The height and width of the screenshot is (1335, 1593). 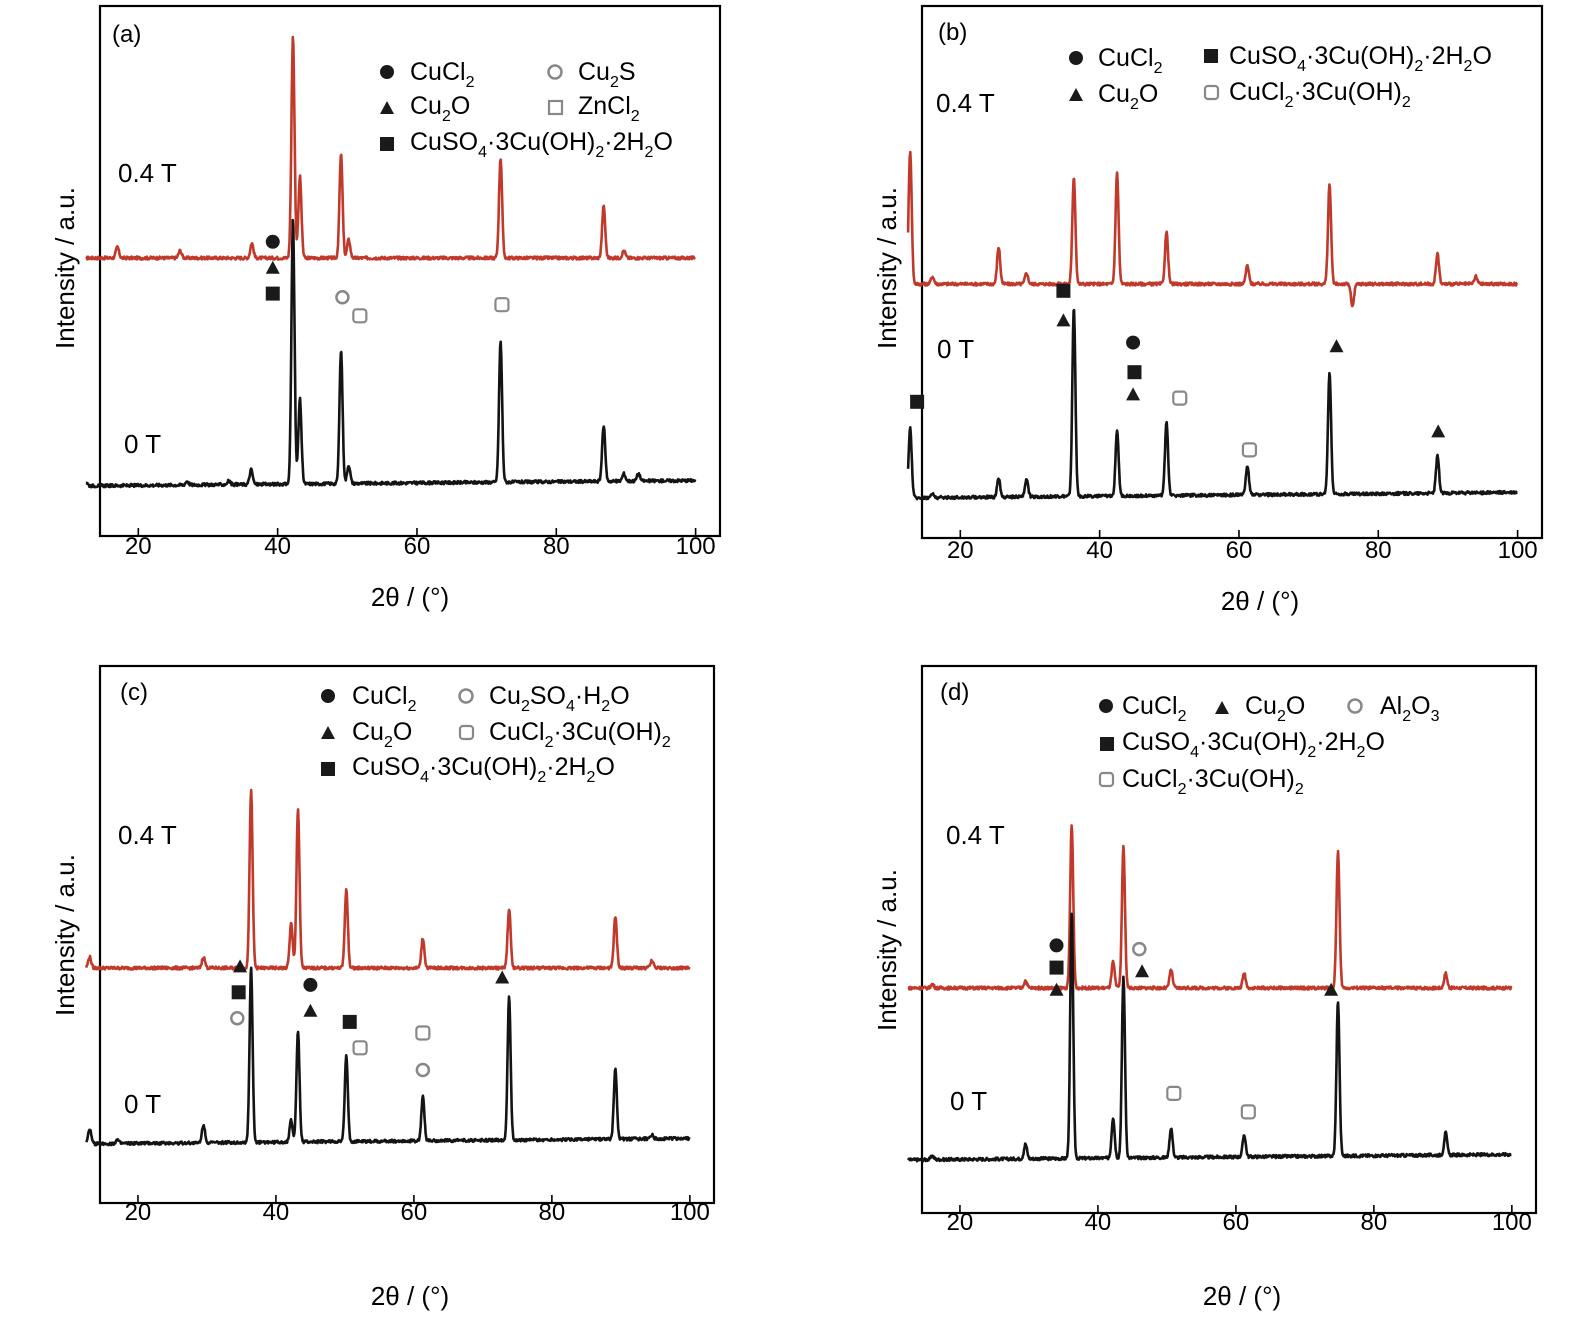 I want to click on legend-d-al2o3: Al2O3, so click(x=1410, y=708).